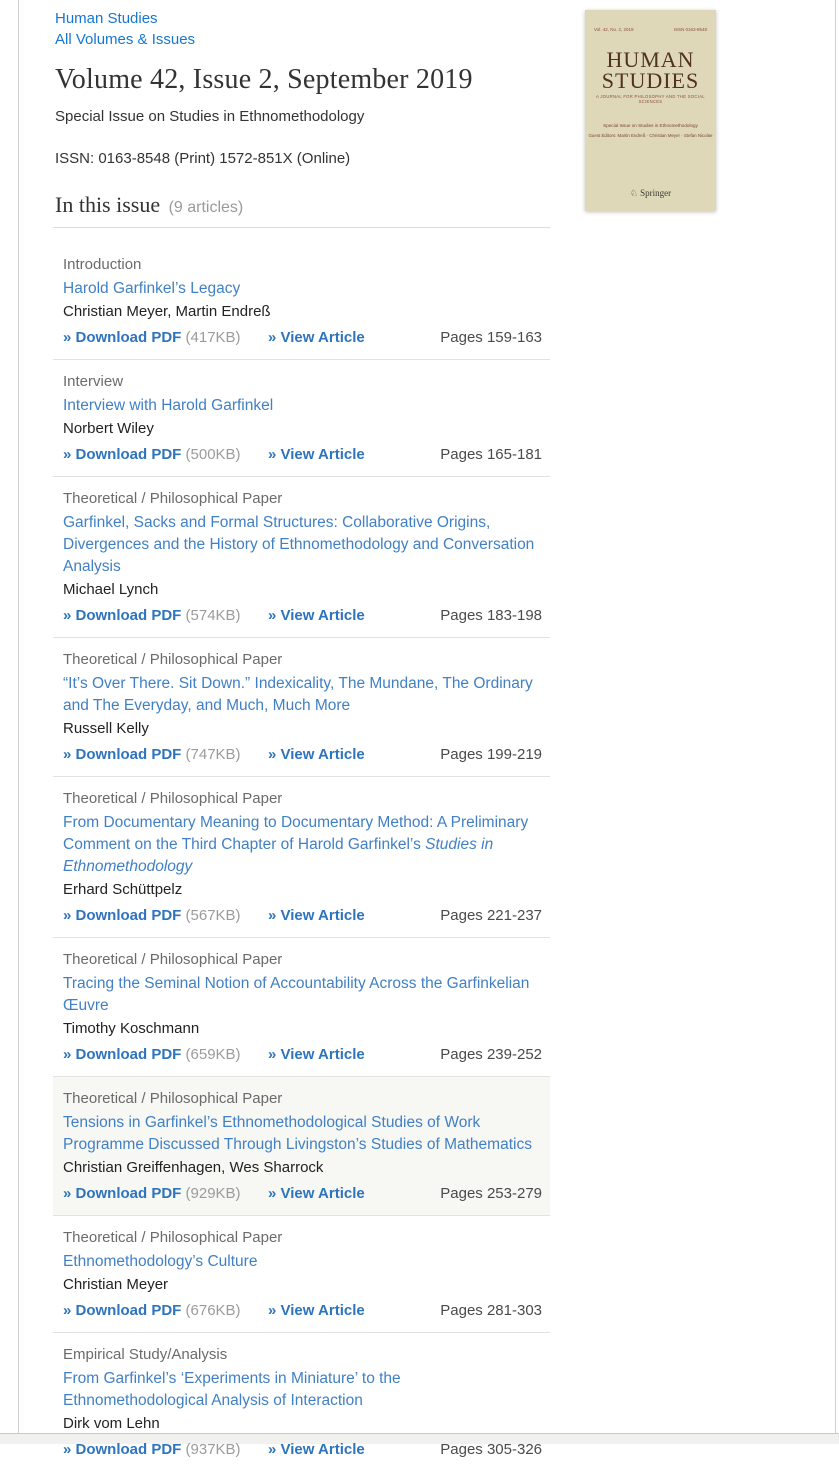 This screenshot has width=839, height=1471. Describe the element at coordinates (656, 193) in the screenshot. I see `springer-wordmark: Springer` at that location.